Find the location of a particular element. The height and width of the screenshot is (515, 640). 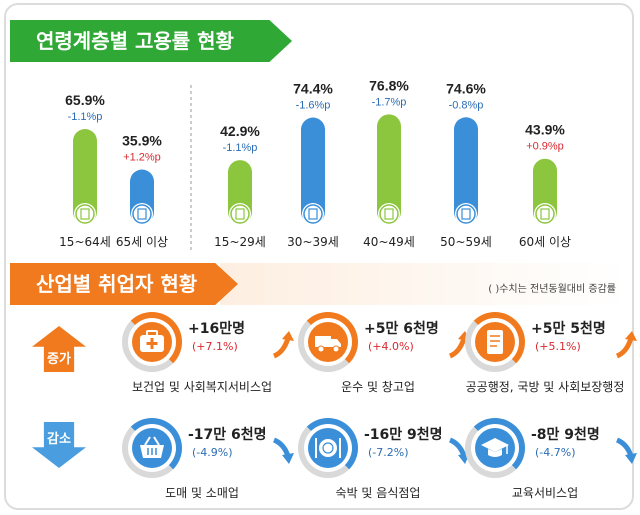

value-label-3: 74.4% is located at coordinates (313, 89).